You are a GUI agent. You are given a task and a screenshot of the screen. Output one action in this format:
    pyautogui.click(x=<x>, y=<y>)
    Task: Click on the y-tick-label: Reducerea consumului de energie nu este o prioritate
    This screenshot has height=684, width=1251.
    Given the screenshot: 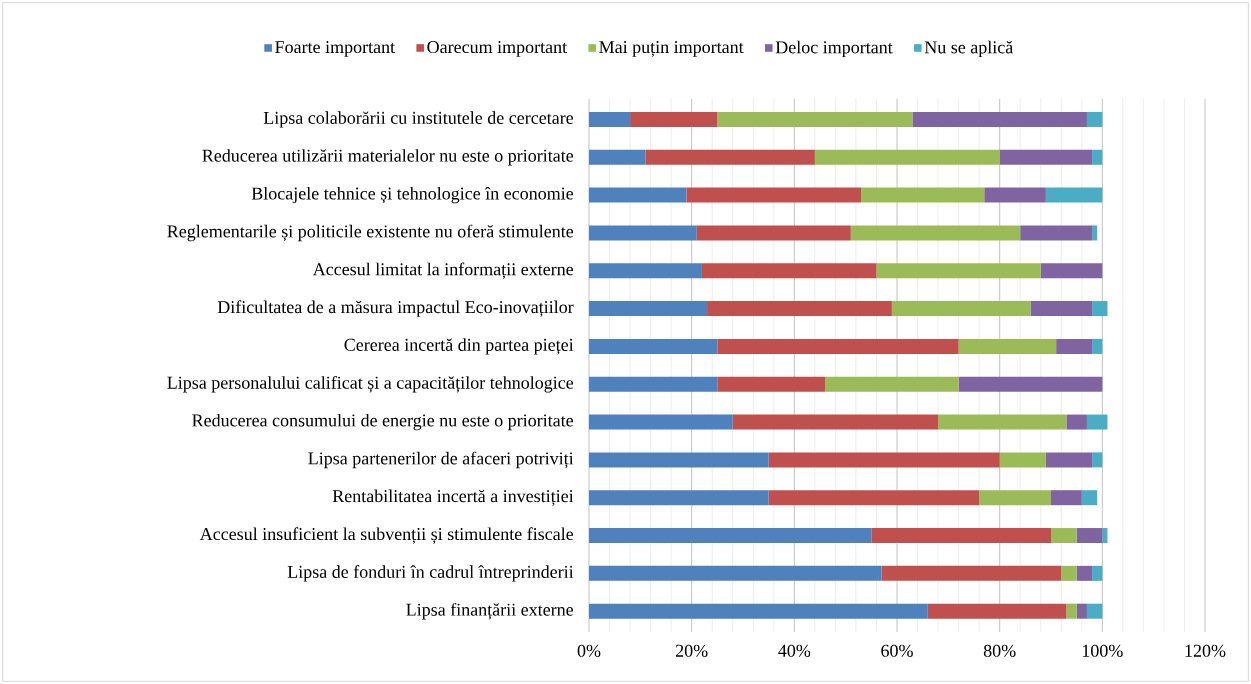 What is the action you would take?
    pyautogui.click(x=383, y=422)
    